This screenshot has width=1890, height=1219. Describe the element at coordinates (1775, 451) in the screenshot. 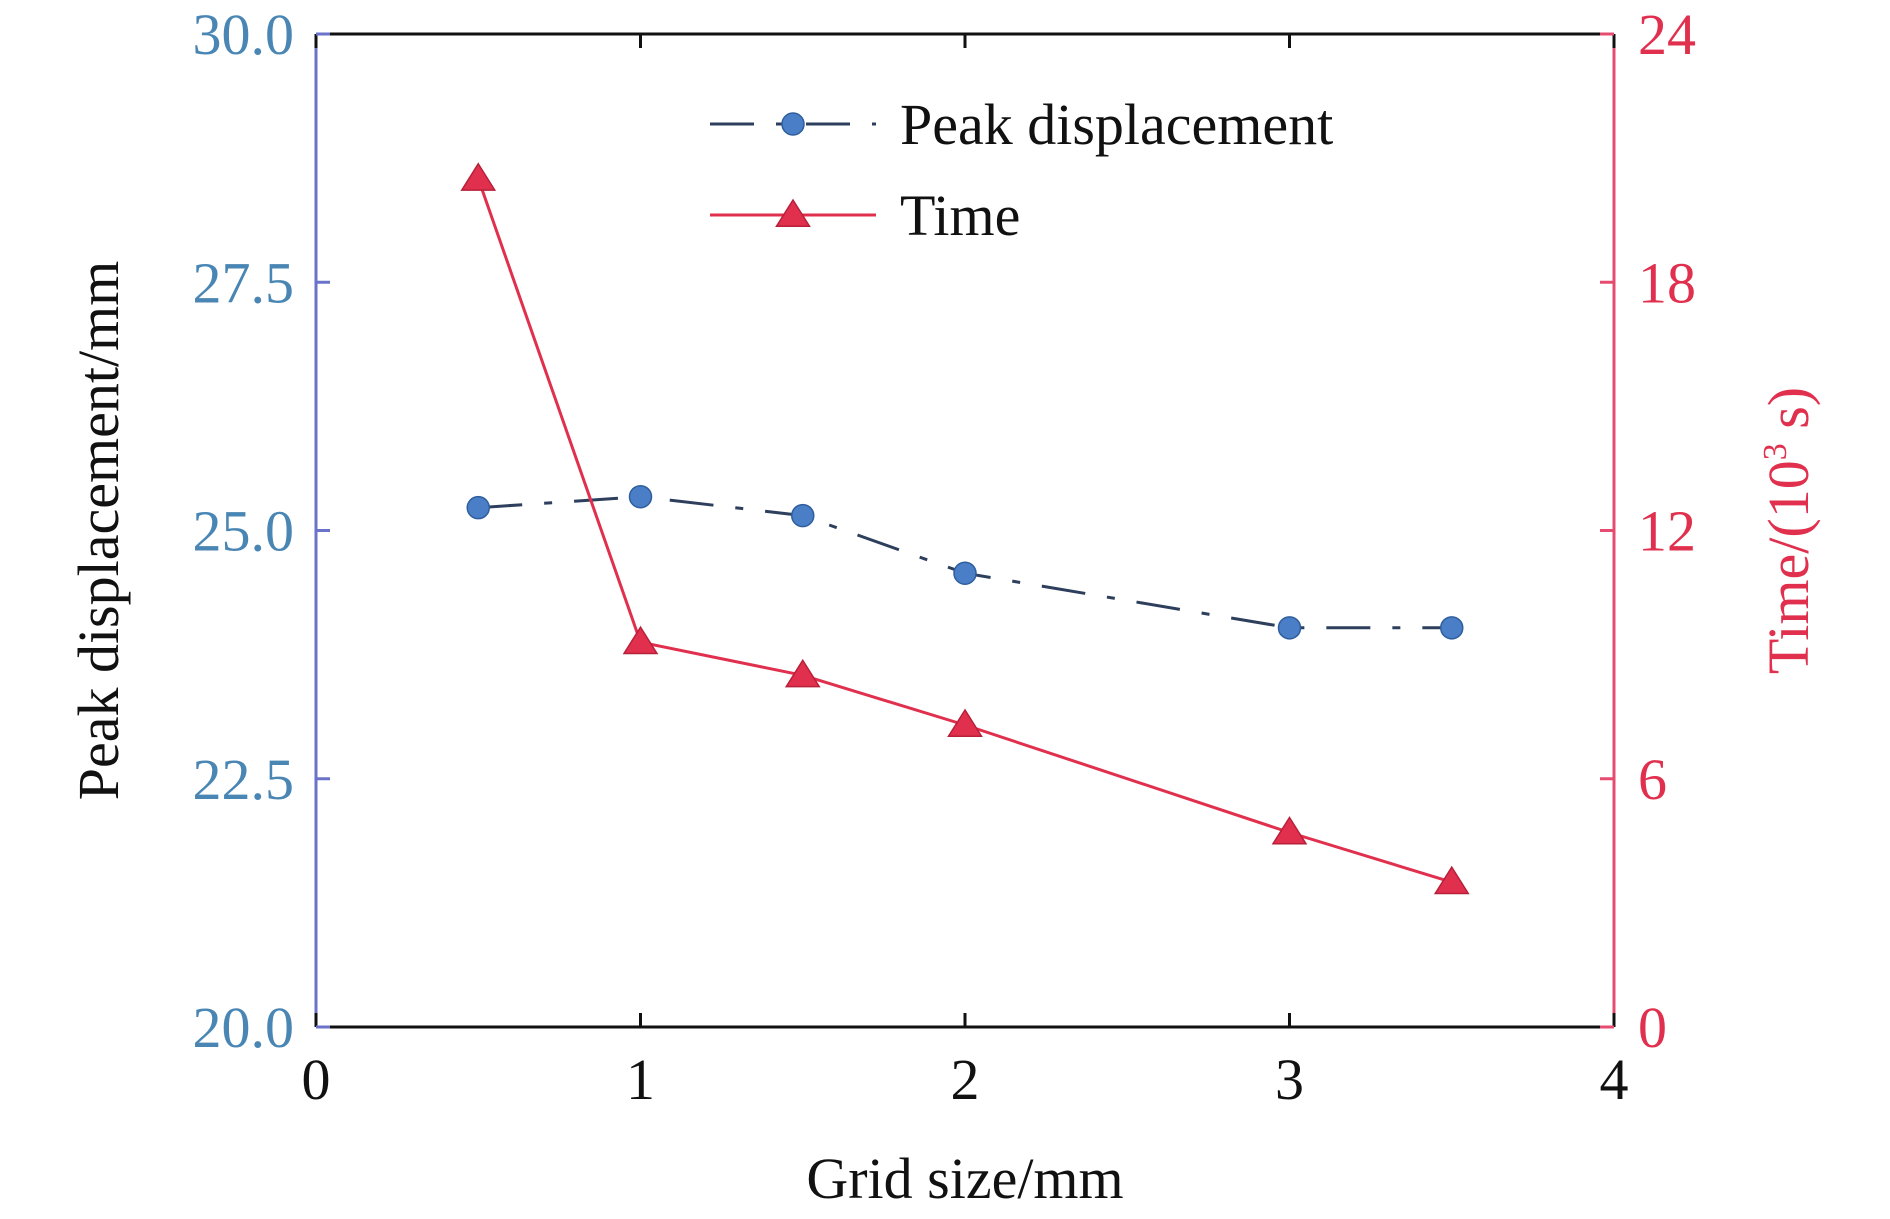

I see `right-y-axis-title-superscript: 3` at that location.